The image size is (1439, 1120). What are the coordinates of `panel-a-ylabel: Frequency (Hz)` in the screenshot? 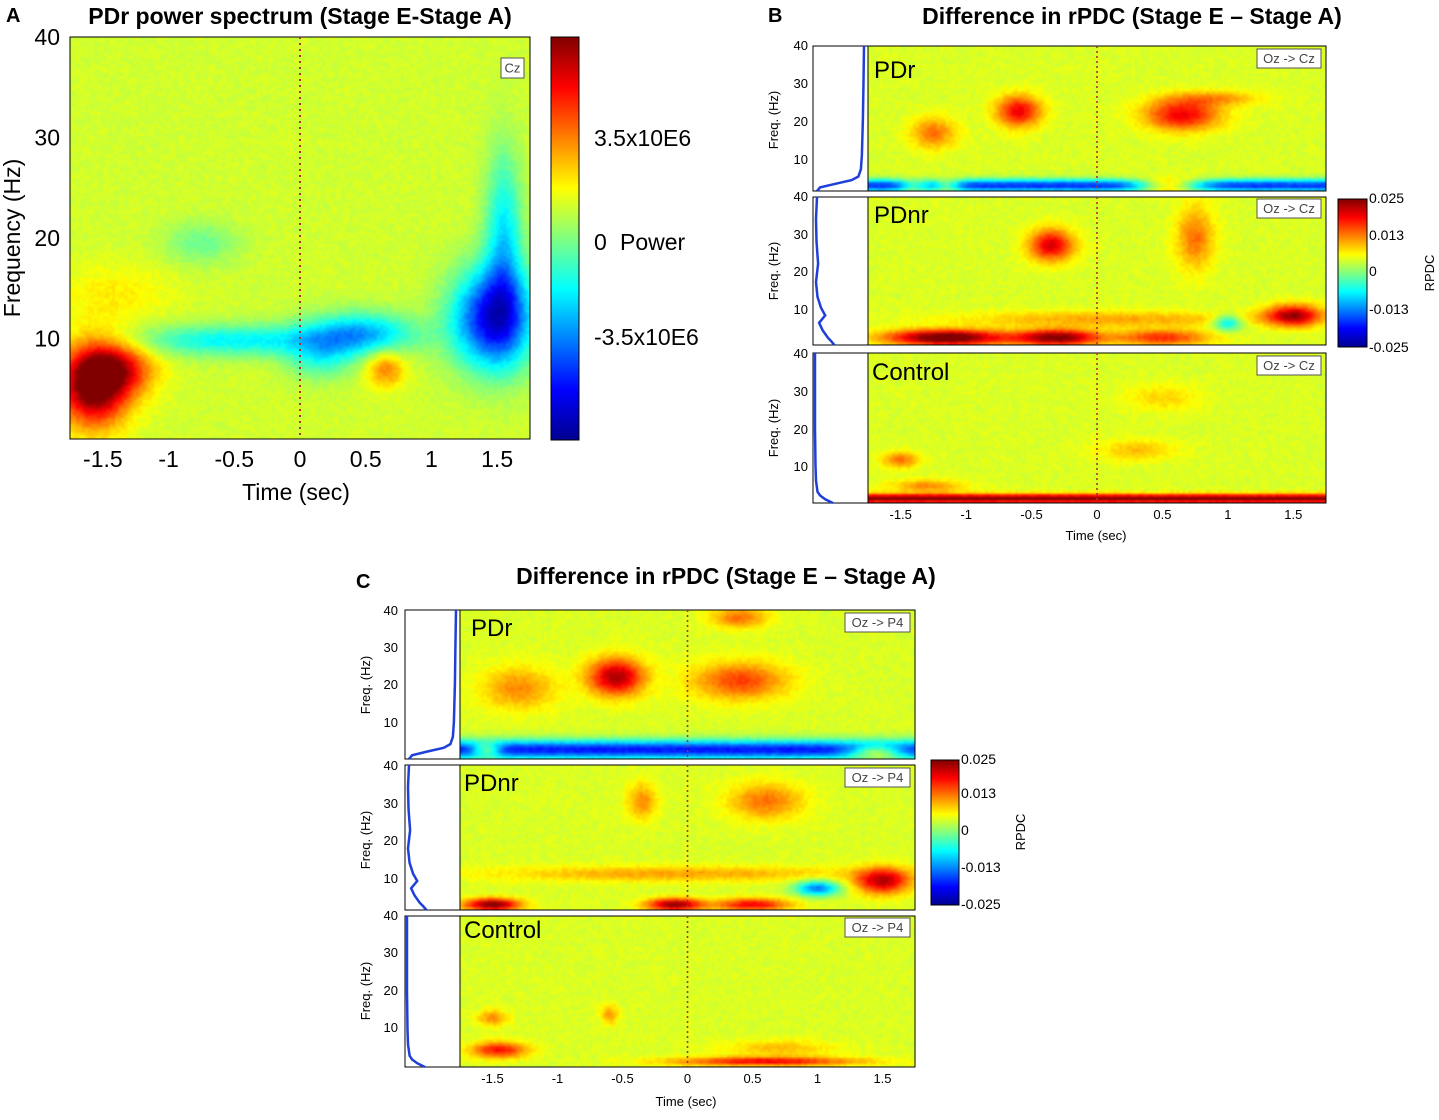 It's located at (12, 238).